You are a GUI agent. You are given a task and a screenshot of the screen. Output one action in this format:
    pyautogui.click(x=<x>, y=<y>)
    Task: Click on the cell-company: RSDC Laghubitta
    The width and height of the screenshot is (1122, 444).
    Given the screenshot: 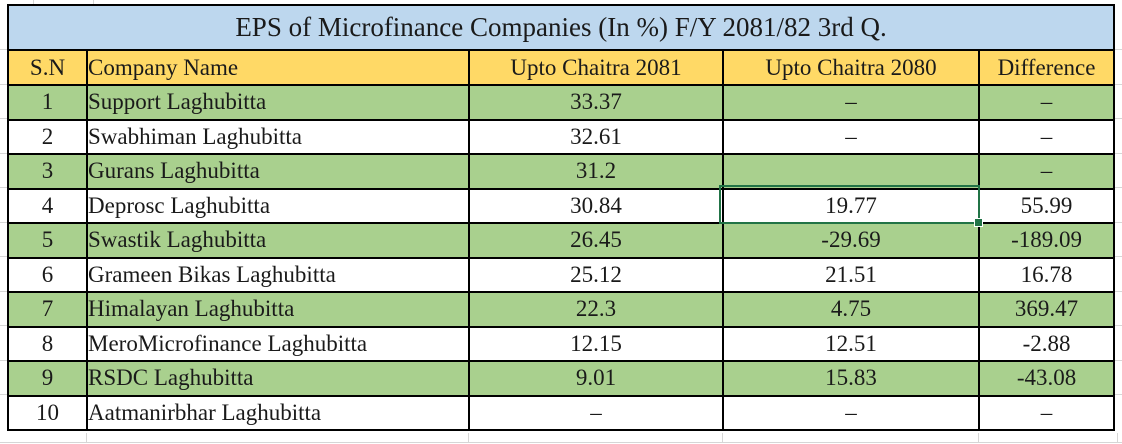 What is the action you would take?
    pyautogui.click(x=278, y=378)
    